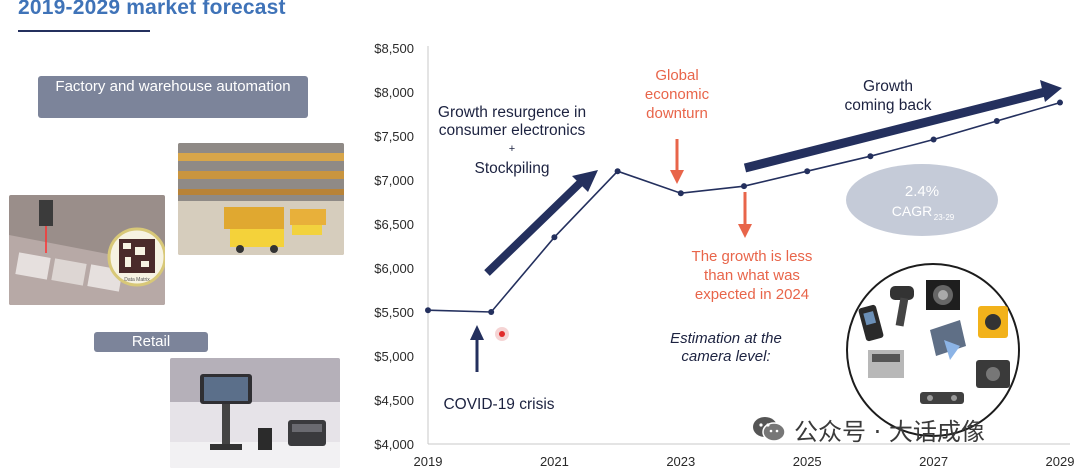  What do you see at coordinates (1060, 461) in the screenshot?
I see `x-tick-label: 2029` at bounding box center [1060, 461].